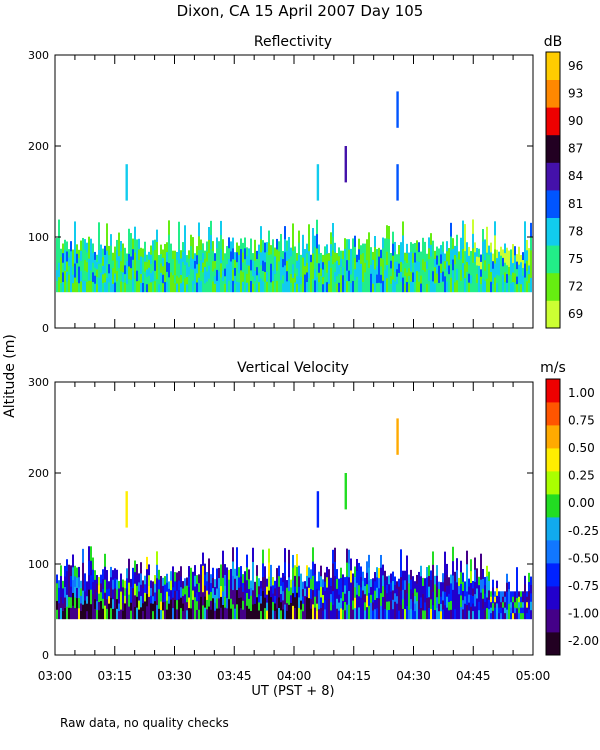 The width and height of the screenshot is (600, 750). Describe the element at coordinates (300, 11) in the screenshot. I see `figure-title: Dixon, CA 15 April 2007 Day 105` at that location.